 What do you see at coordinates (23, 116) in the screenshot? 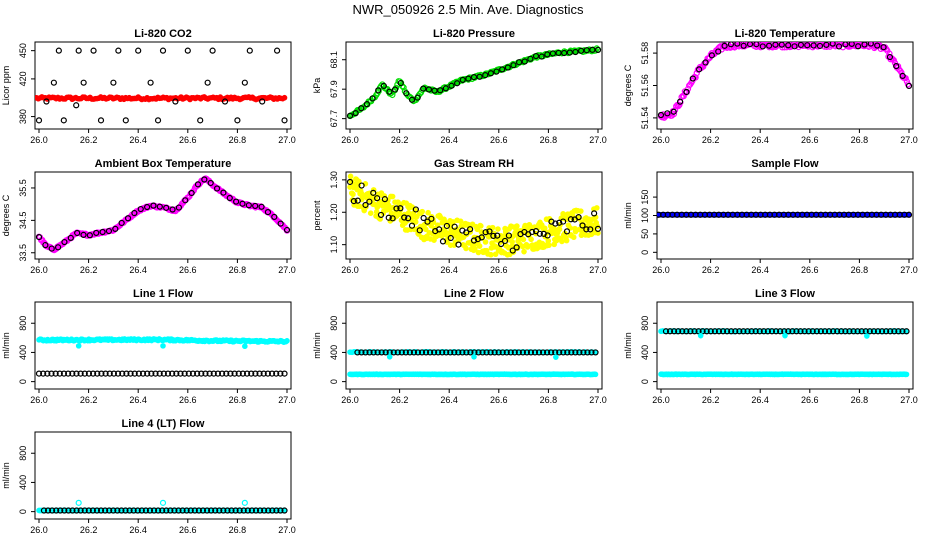
I see `y-tick-label: 380` at bounding box center [23, 116].